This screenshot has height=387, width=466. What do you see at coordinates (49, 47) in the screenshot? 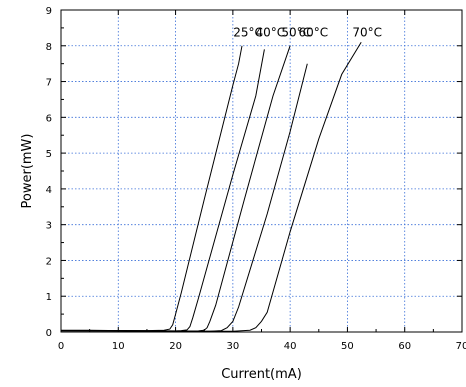
I see `y-tick-label: 8` at bounding box center [49, 47].